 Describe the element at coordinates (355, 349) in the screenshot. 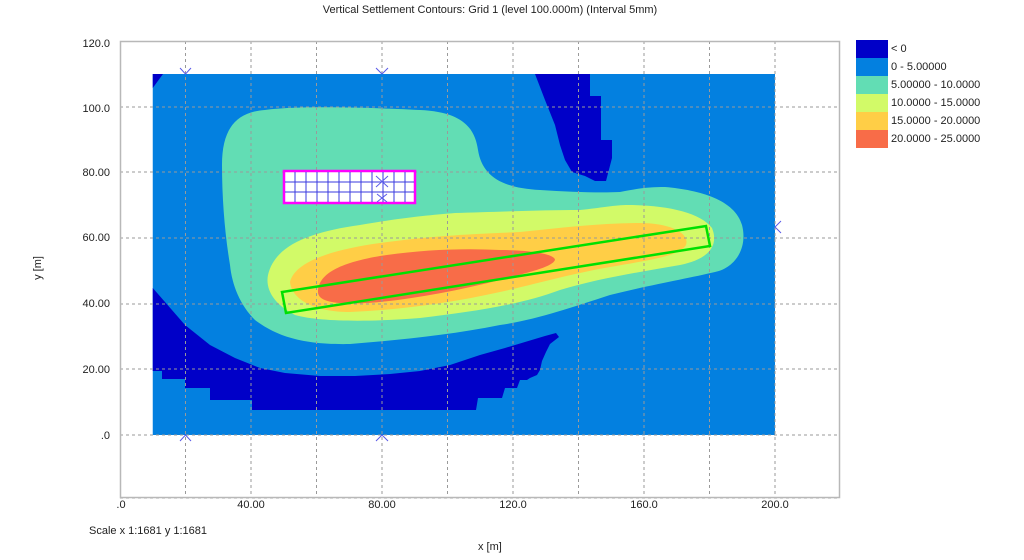

I see `contour-band-negative-bottom` at that location.